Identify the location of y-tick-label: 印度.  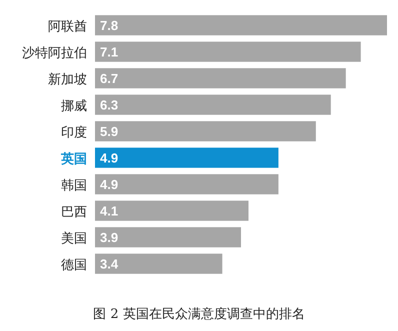
(74, 132).